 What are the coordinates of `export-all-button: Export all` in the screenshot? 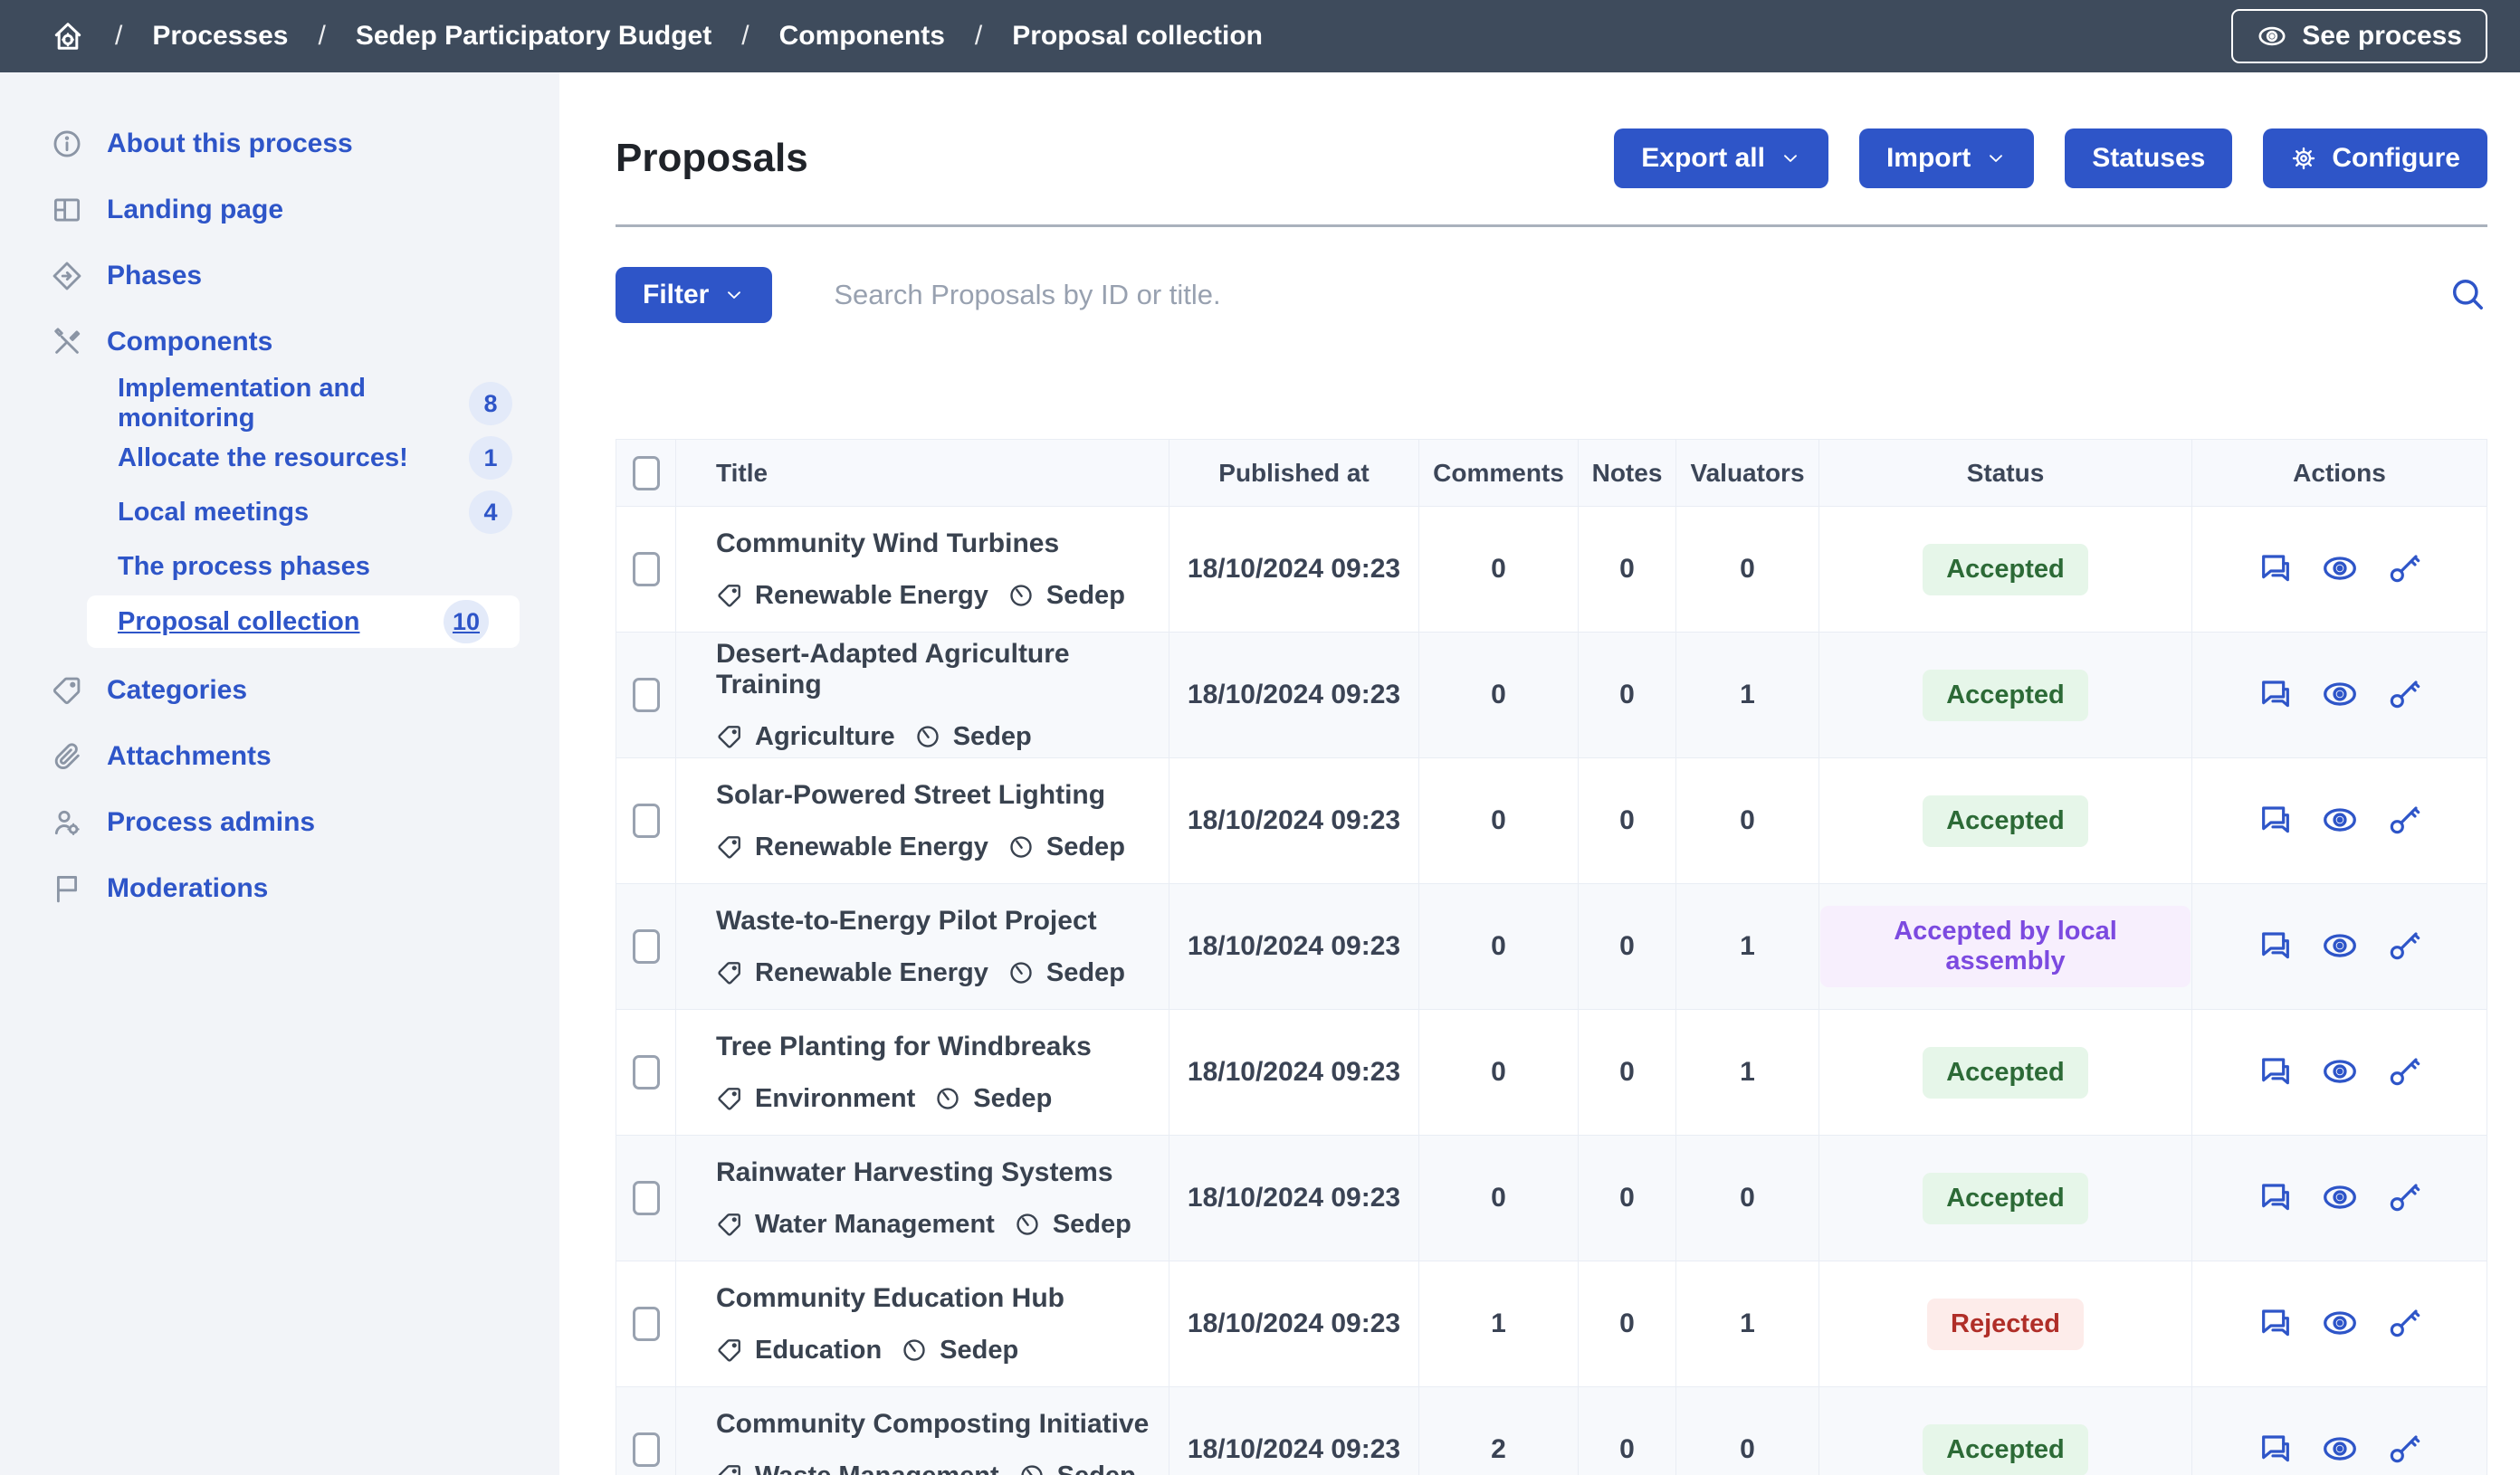 It's located at (1721, 158).